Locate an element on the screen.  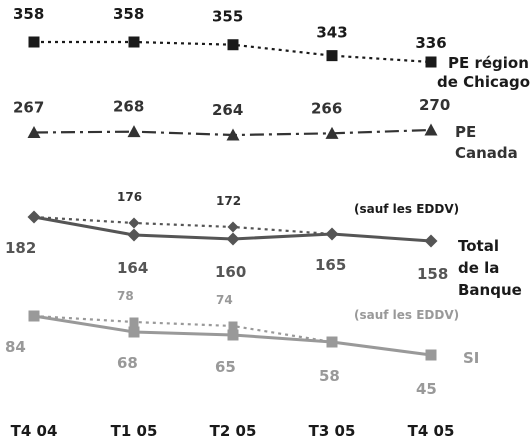
x-tick-label: T1 05 is located at coordinates (134, 431).